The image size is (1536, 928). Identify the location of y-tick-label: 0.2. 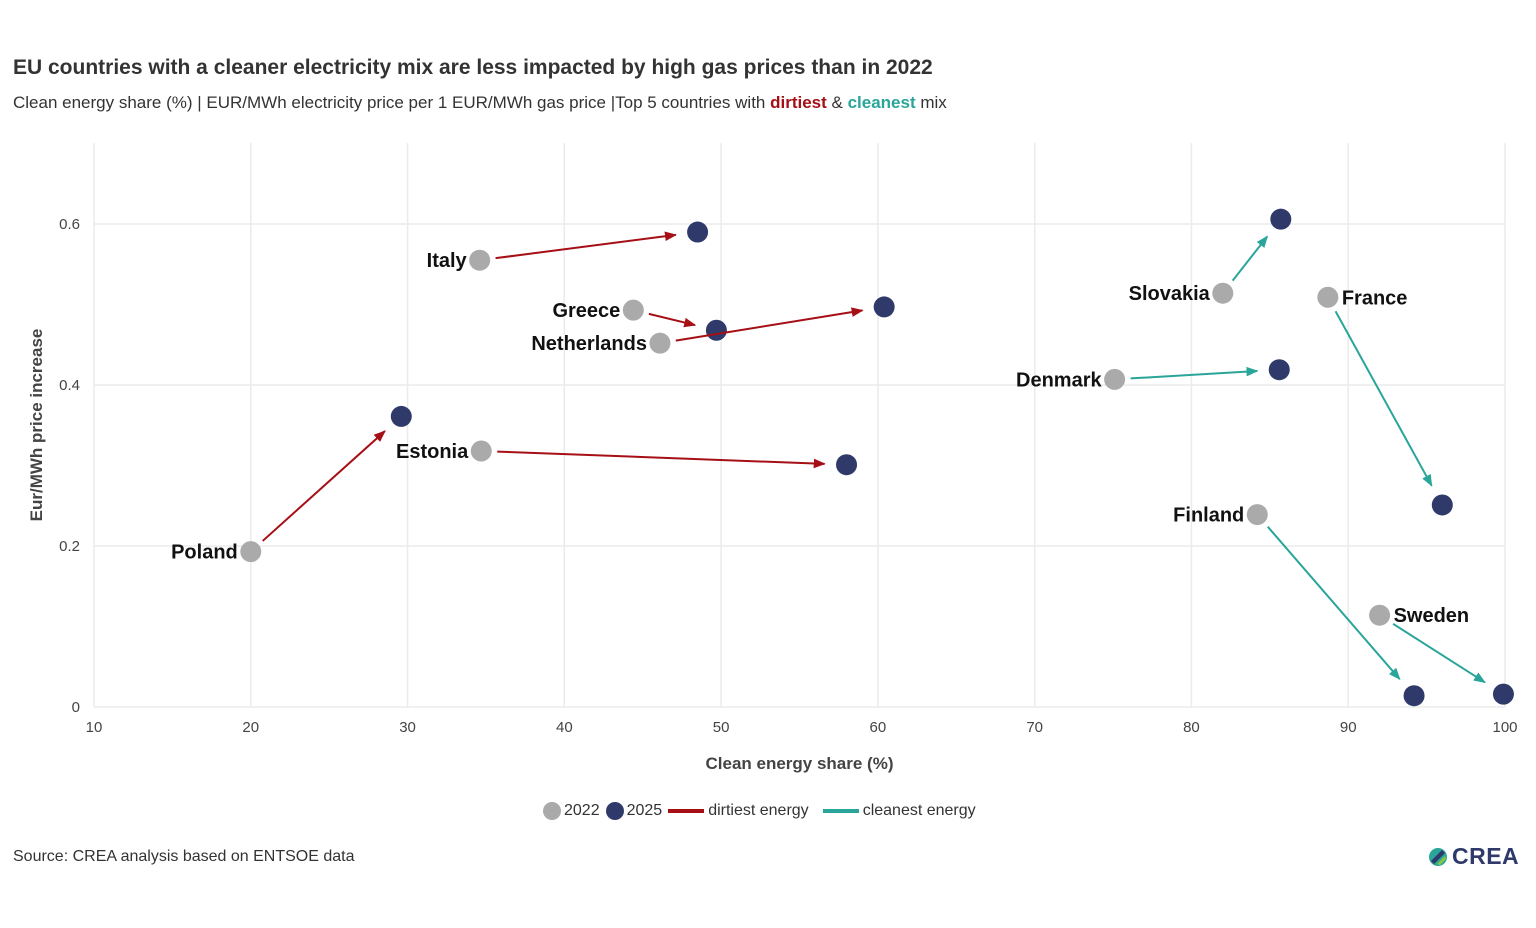
(69, 546).